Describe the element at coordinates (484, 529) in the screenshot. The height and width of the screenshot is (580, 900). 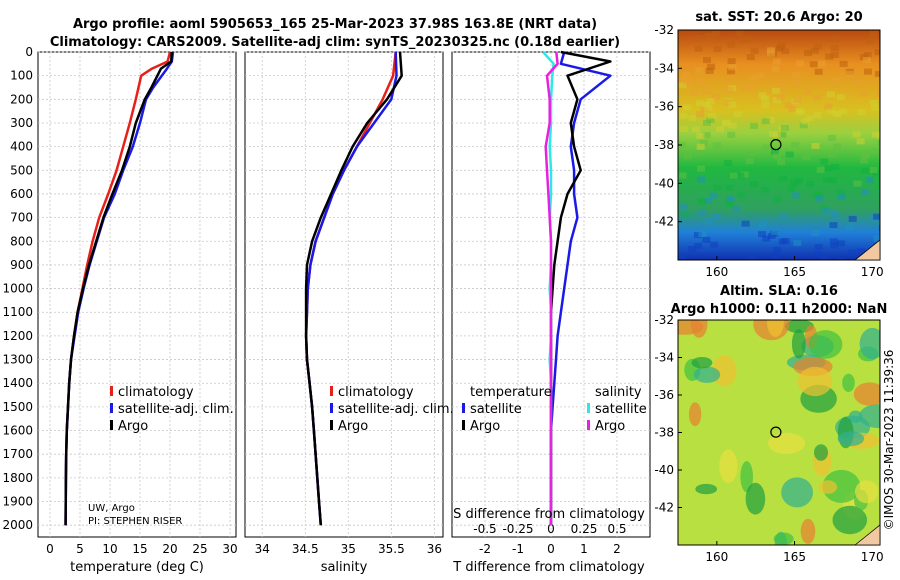
I see `x2-tick-label: -0.5` at that location.